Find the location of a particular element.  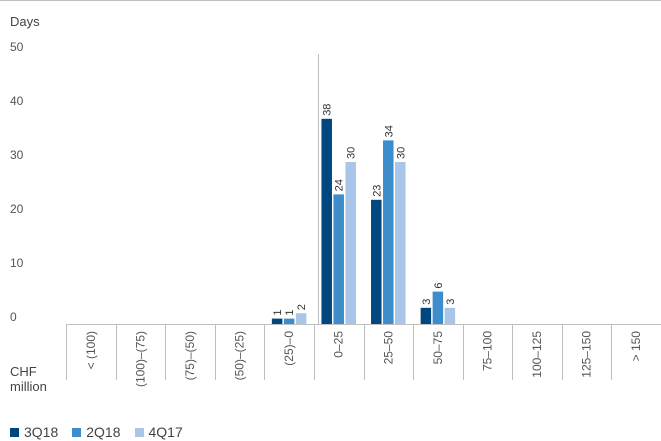

category-label-0-25: 0–25 is located at coordinates (339, 344).